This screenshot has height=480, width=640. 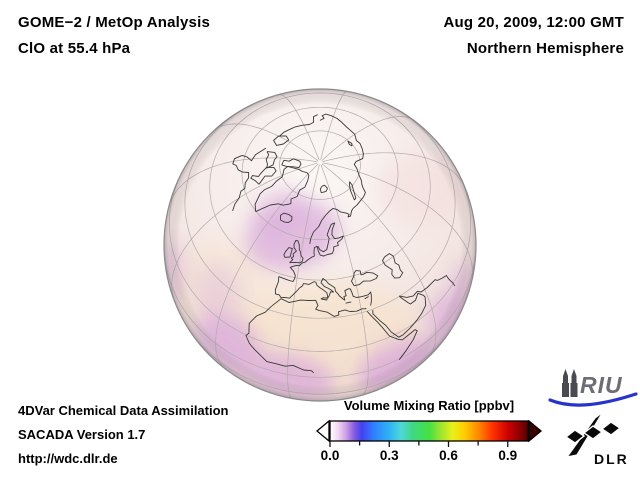 I want to click on colorbar-gradient-bar, so click(x=429, y=431).